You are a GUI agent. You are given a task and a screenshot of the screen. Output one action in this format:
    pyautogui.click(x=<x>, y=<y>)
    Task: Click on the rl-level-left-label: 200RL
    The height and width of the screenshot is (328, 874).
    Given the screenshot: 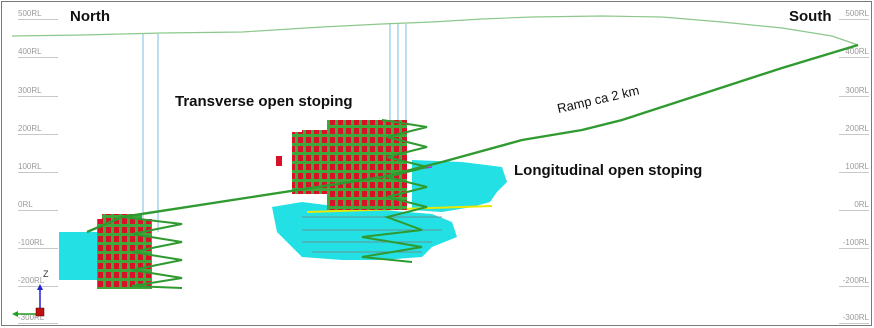 What is the action you would take?
    pyautogui.click(x=30, y=128)
    